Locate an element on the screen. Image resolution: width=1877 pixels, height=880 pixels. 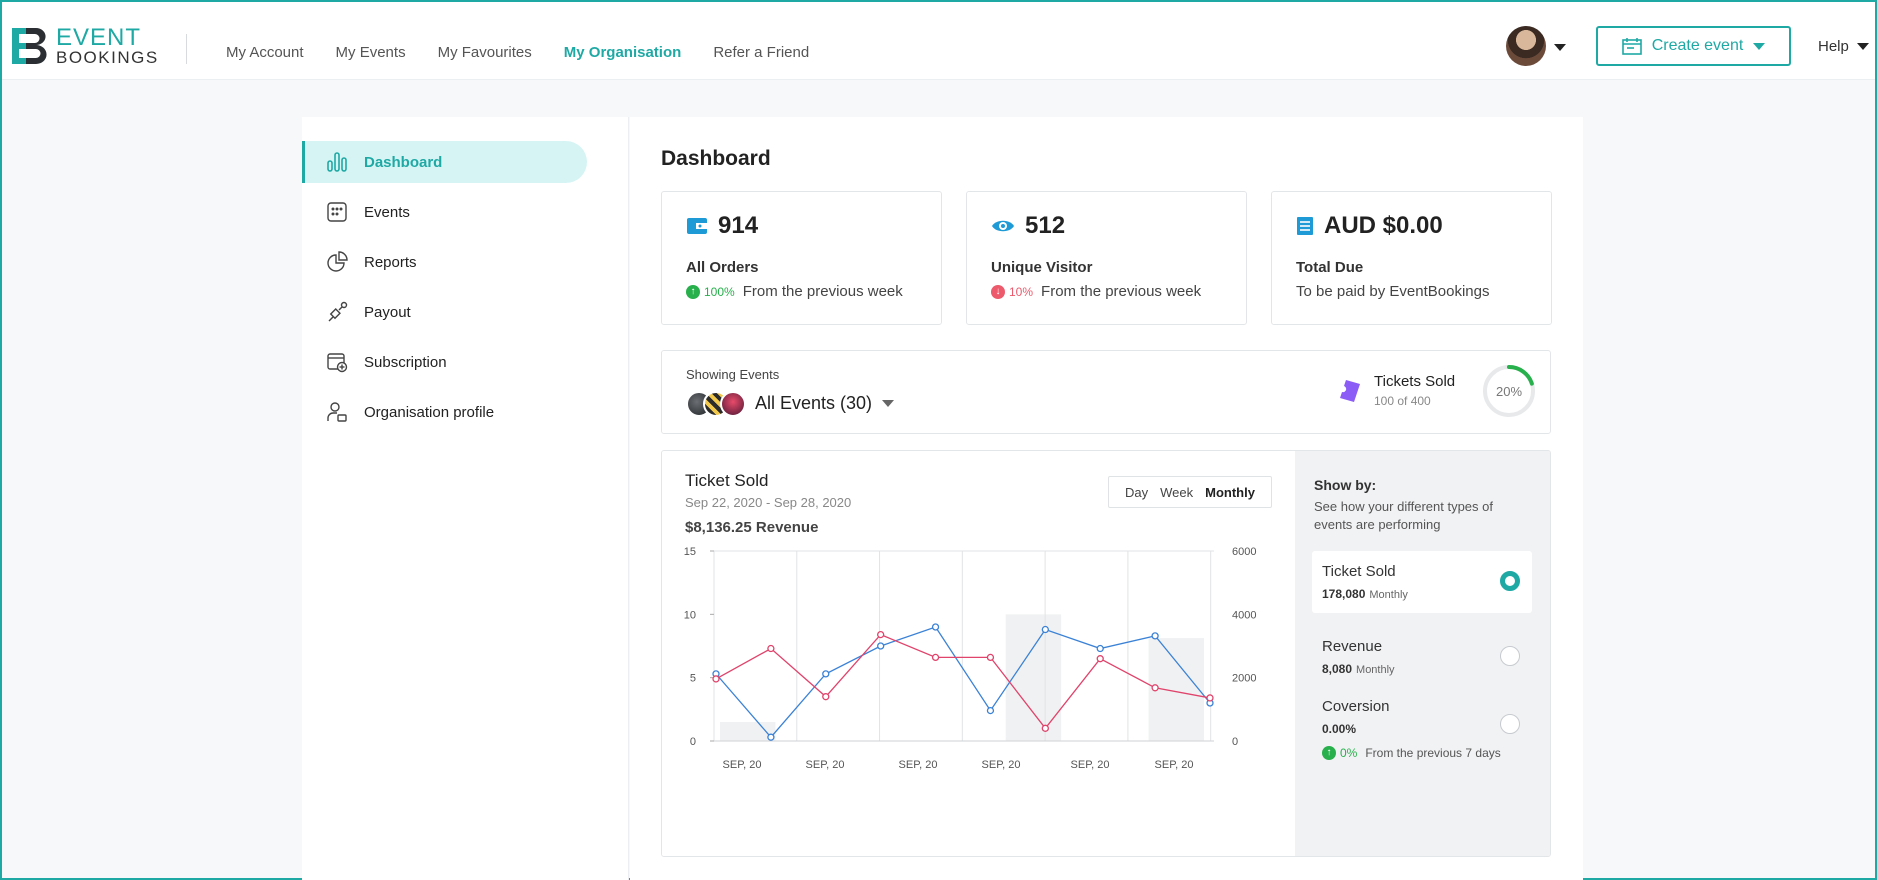
stat-value: AUD $0.00 is located at coordinates (1383, 225).